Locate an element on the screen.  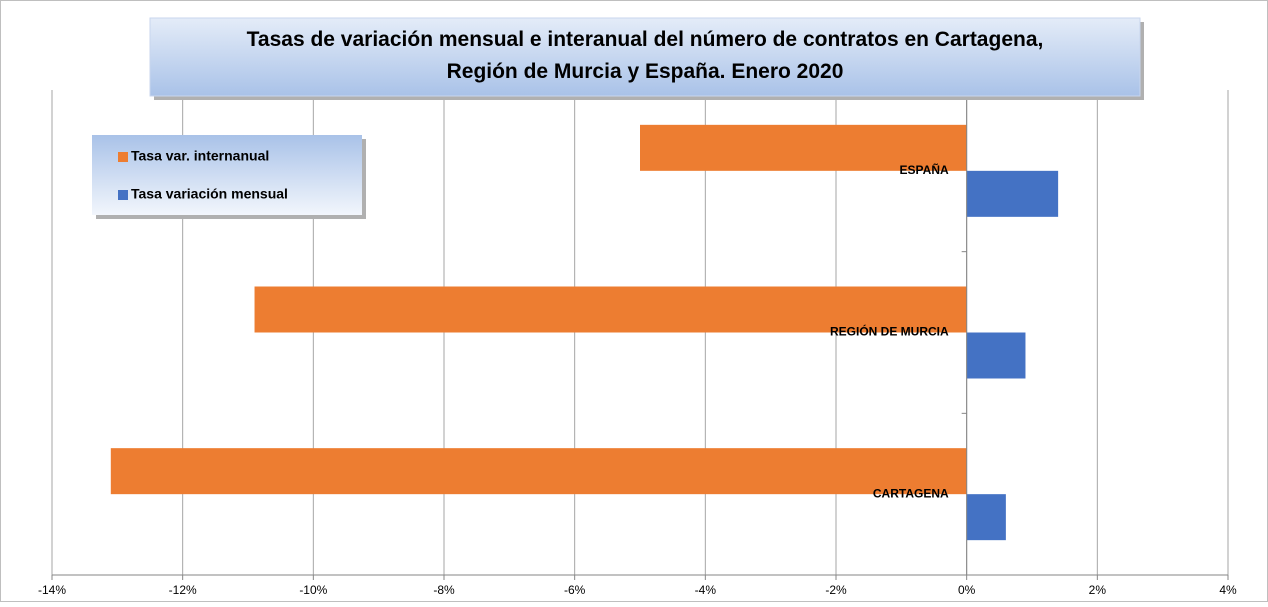
x-tick-label: -2% is located at coordinates (836, 590).